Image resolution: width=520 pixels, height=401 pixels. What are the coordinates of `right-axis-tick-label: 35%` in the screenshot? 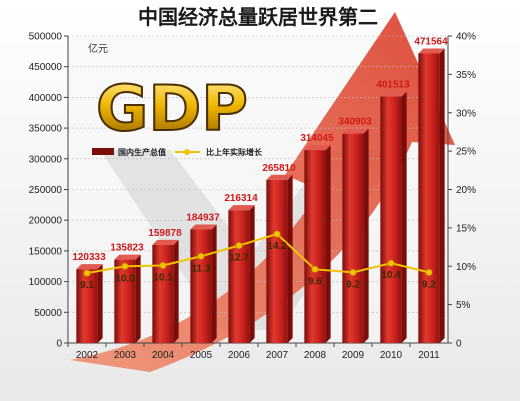 It's located at (466, 75).